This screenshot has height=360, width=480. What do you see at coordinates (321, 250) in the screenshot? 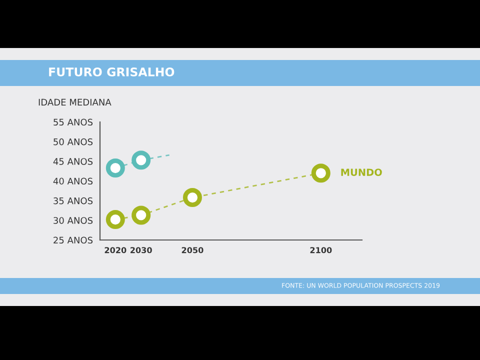
I see `x-tick-label: 2100` at bounding box center [321, 250].